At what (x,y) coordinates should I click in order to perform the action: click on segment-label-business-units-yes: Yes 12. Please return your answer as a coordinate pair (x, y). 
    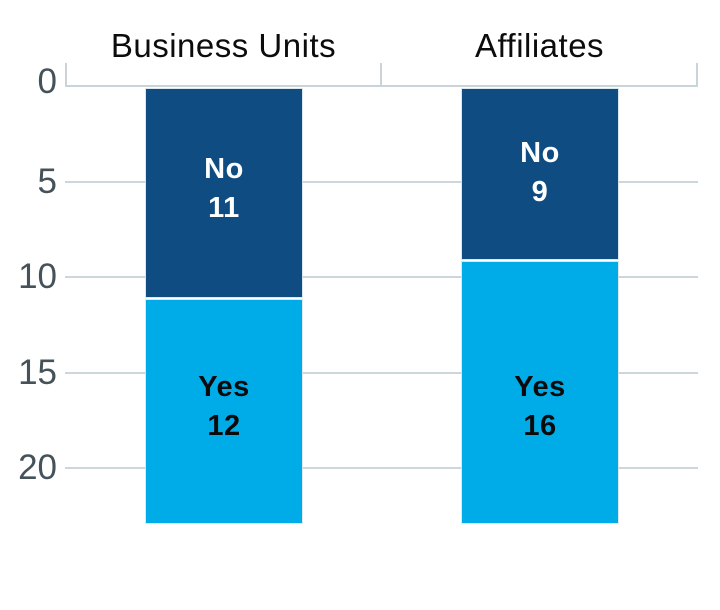
    Looking at the image, I should click on (224, 407).